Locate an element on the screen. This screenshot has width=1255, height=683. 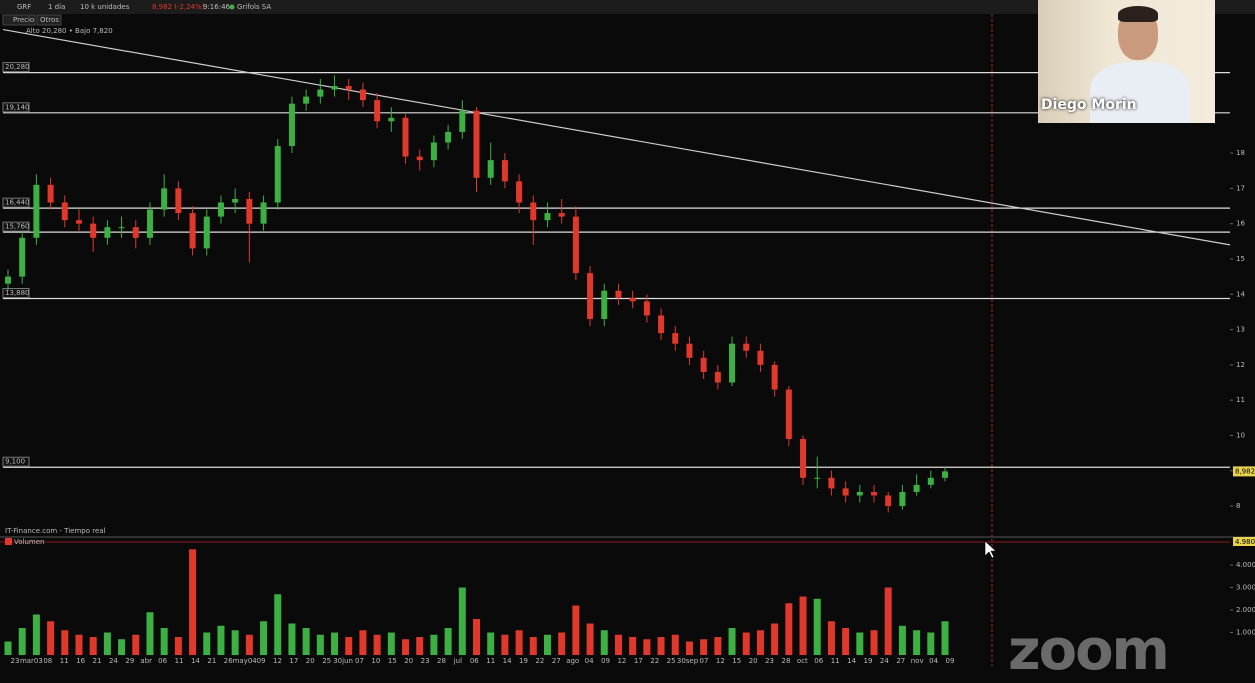
x-tick-label: abr is located at coordinates (146, 661).